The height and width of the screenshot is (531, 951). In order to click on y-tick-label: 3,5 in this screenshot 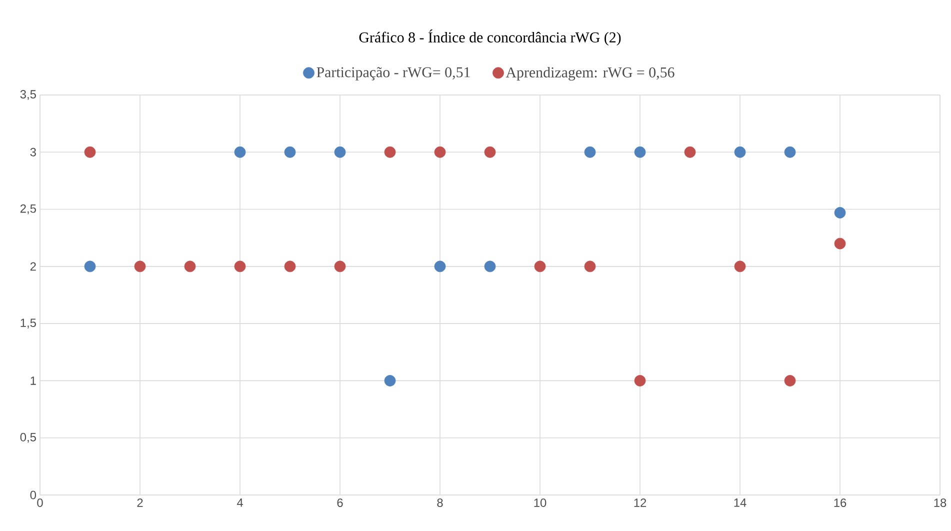, I will do `click(28, 95)`.